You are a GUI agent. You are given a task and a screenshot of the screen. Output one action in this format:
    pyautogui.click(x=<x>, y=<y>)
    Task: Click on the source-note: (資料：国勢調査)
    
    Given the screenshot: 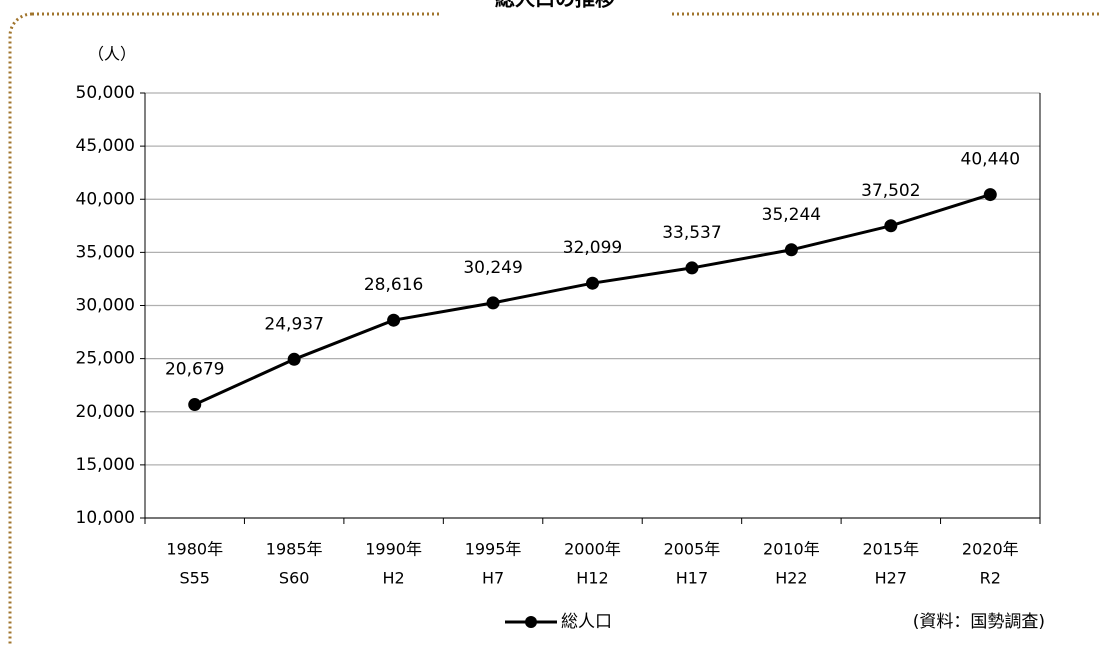 What is the action you would take?
    pyautogui.click(x=979, y=622)
    